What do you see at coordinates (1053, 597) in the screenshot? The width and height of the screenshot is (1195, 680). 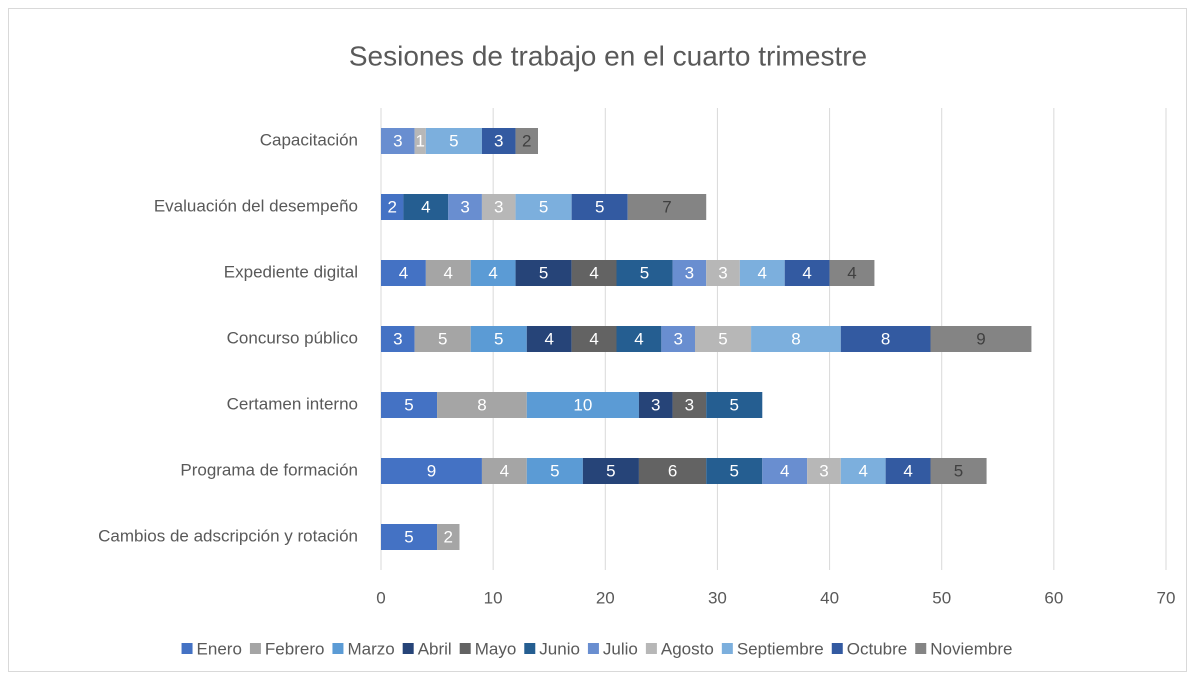 I see `x-tick-label: 60` at bounding box center [1053, 597].